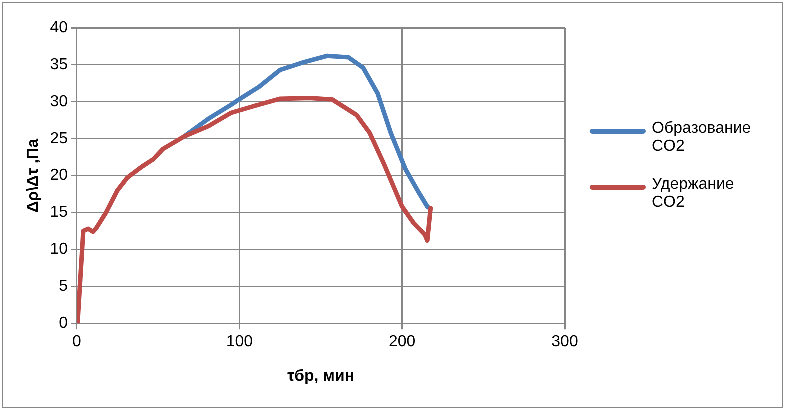 The height and width of the screenshot is (410, 785). I want to click on y-tick-label: 25, so click(59, 139).